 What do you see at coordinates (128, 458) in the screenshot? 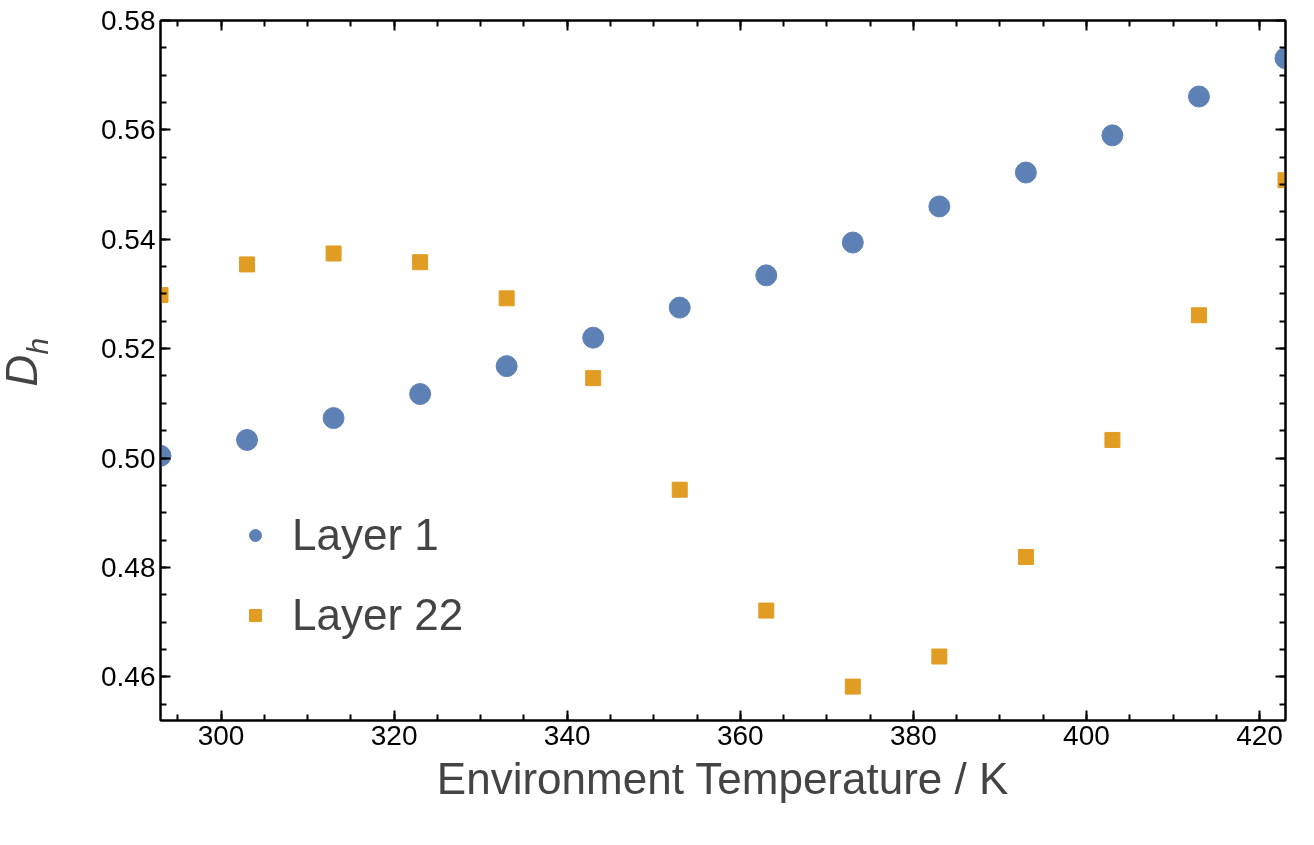
I see `y-tick-label: 0.50` at bounding box center [128, 458].